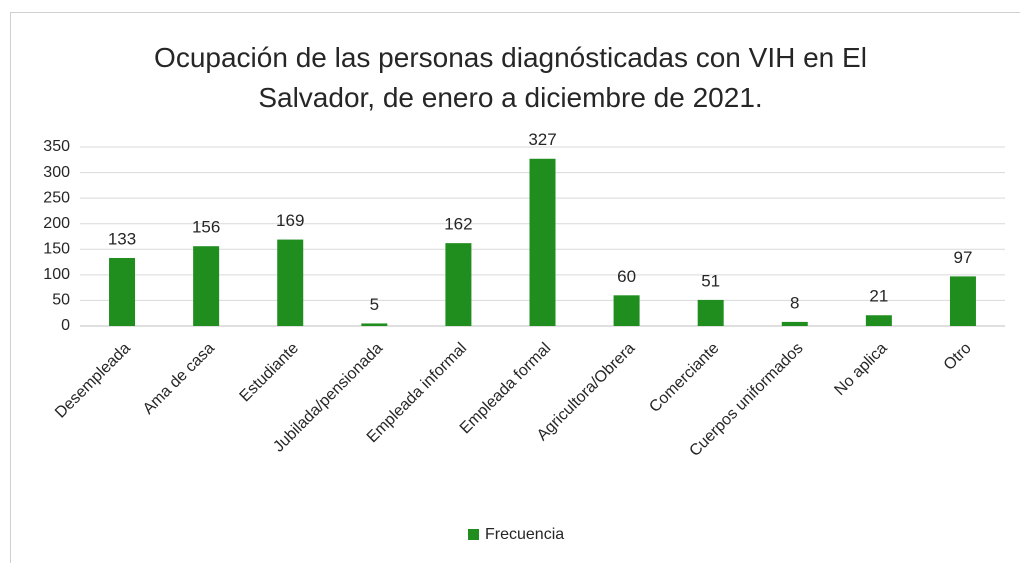  Describe the element at coordinates (290, 220) in the screenshot. I see `data-label: 169` at that location.